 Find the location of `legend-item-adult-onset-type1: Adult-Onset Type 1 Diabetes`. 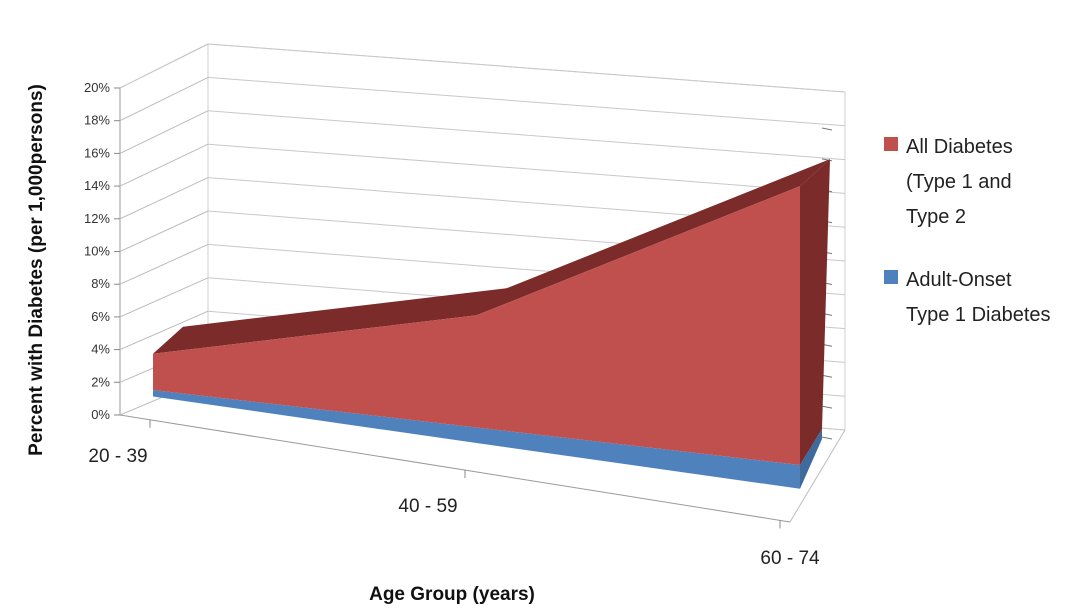

legend-item-adult-onset-type1: Adult-Onset Type 1 Diabetes is located at coordinates (974, 298).